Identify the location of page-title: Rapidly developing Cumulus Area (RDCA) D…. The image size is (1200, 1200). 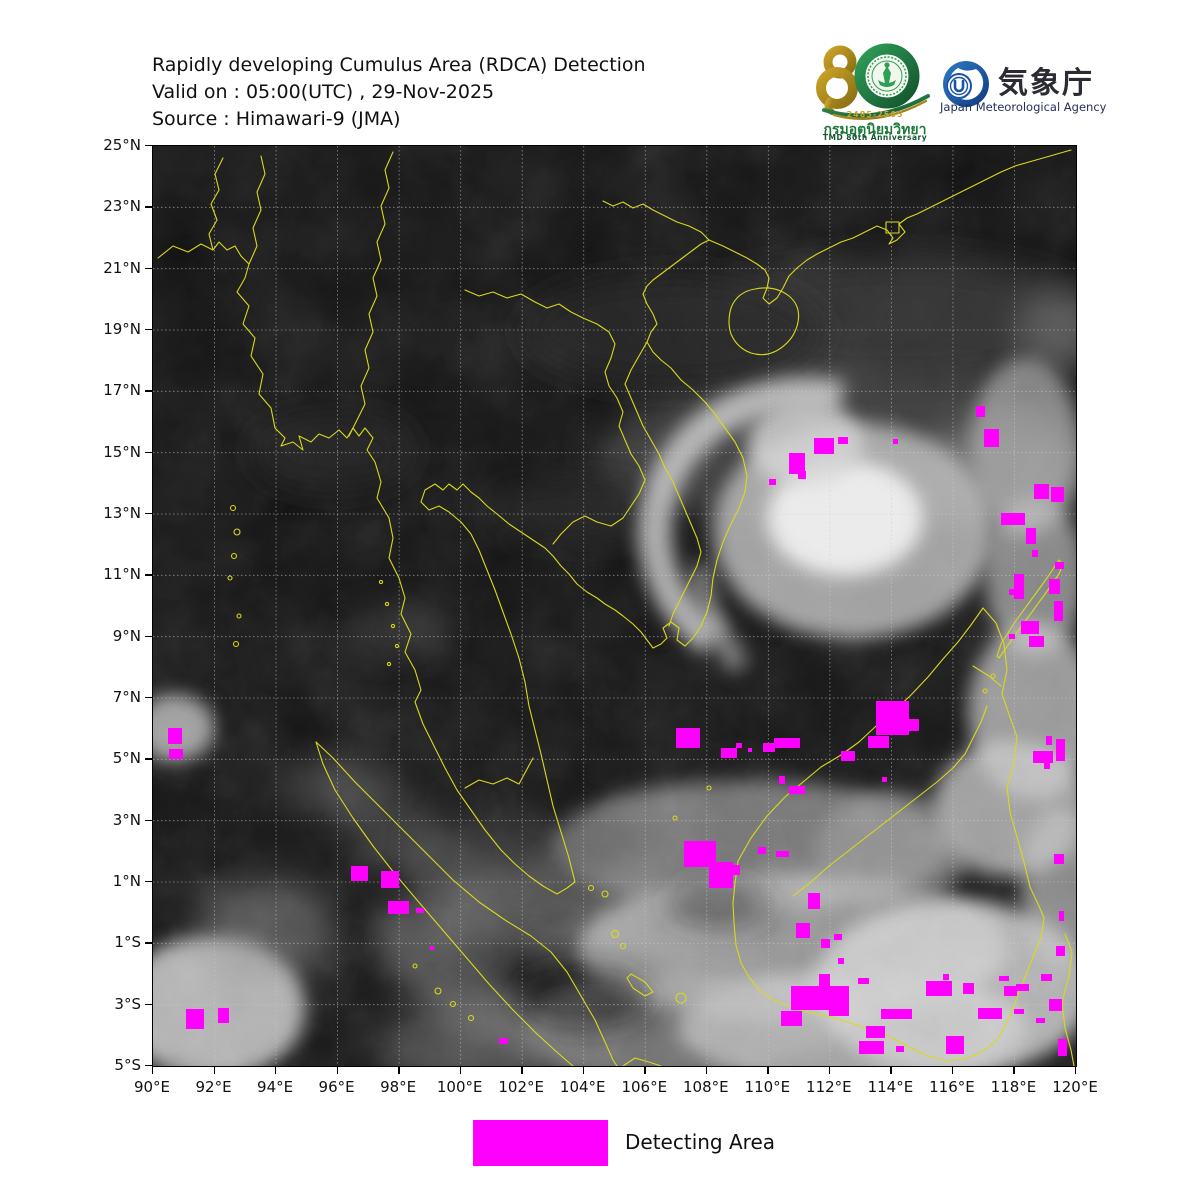
(399, 65).